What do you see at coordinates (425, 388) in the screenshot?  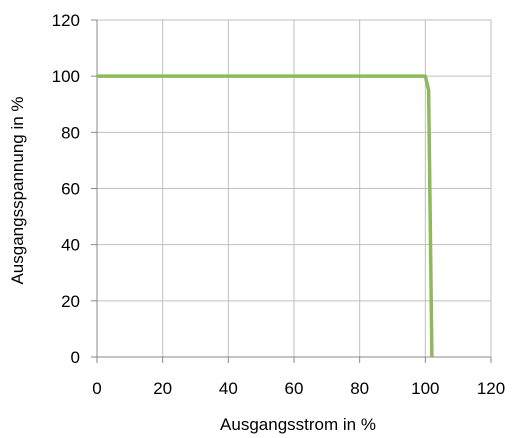 I see `x-tick-label: 100` at bounding box center [425, 388].